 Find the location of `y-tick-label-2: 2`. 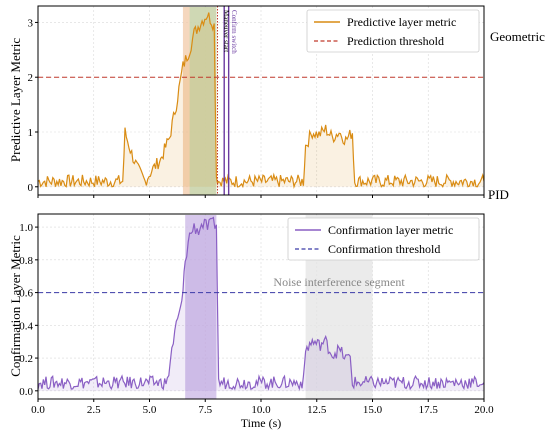

y-tick-label-2: 2 is located at coordinates (31, 78).